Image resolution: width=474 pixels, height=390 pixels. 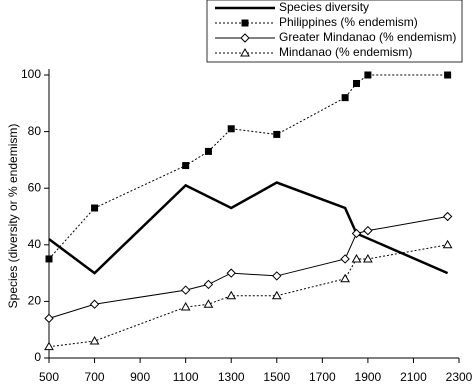 What do you see at coordinates (231, 377) in the screenshot?
I see `x-tick-label: 1300` at bounding box center [231, 377].